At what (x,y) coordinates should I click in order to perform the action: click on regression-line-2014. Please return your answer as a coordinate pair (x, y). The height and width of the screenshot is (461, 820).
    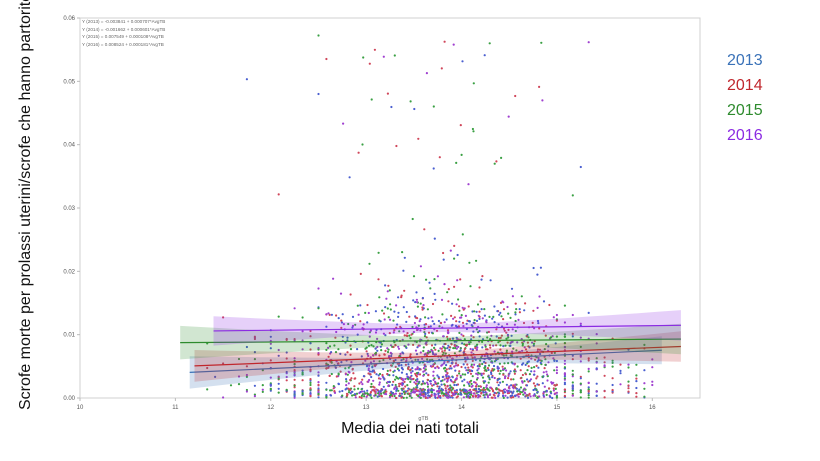
    Looking at the image, I should click on (437, 356).